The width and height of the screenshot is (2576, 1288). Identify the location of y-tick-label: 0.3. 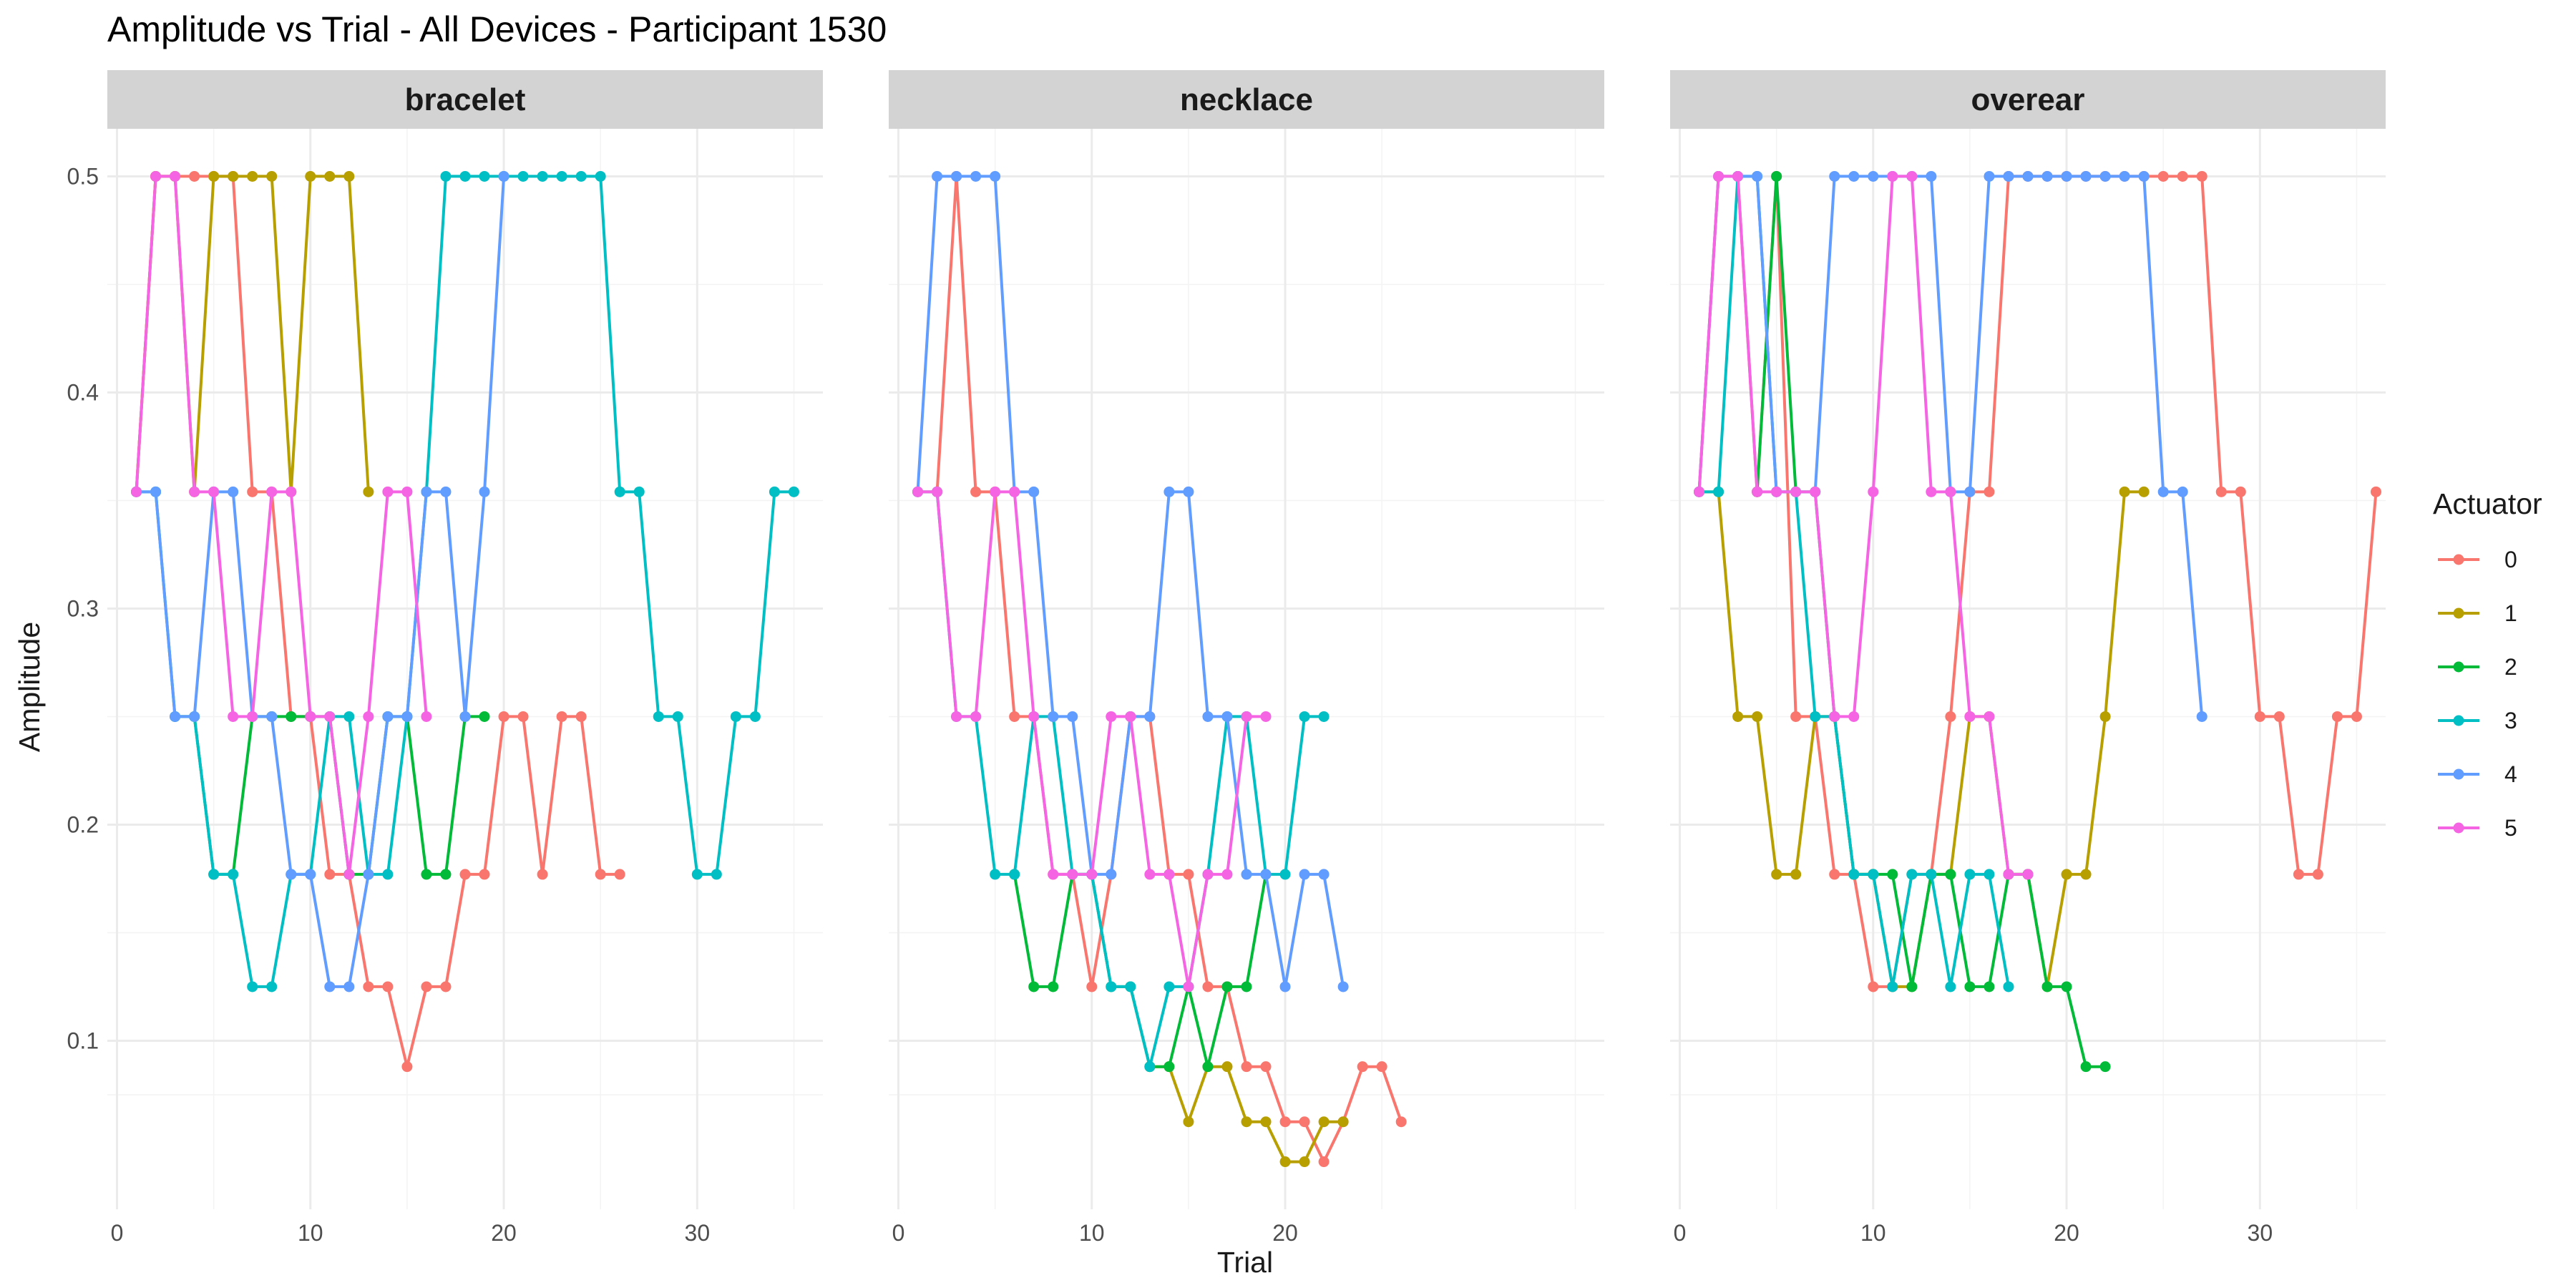
(83, 608).